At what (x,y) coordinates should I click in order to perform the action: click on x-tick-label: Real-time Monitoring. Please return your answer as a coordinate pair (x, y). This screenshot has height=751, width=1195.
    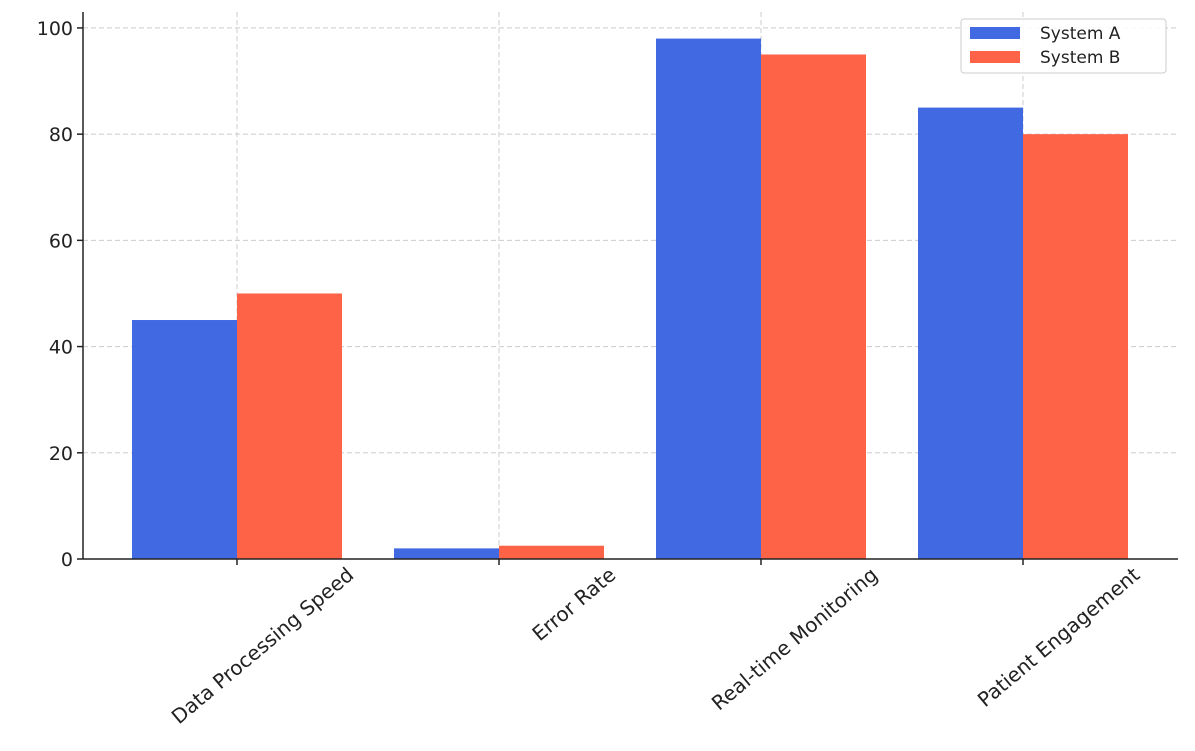
    Looking at the image, I should click on (794, 638).